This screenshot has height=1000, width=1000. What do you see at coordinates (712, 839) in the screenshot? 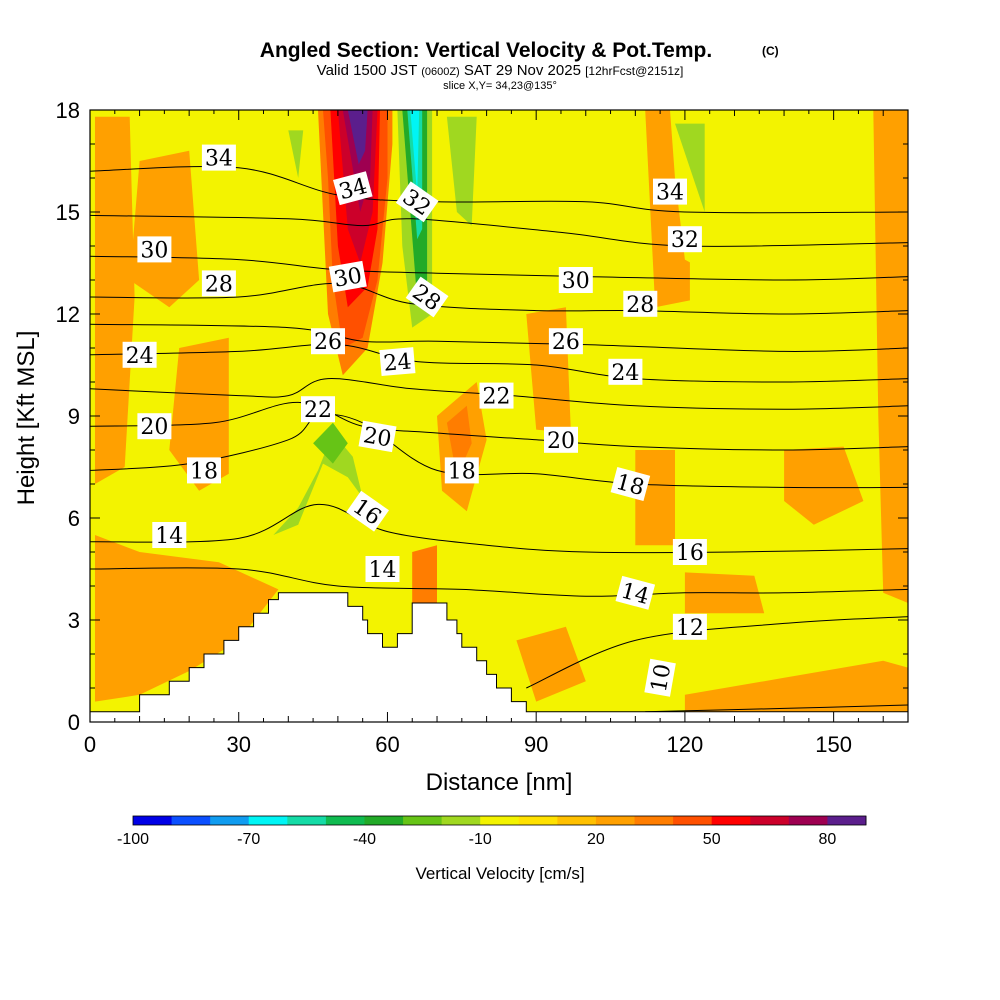
I see `colorbar-tick-label: 50` at bounding box center [712, 839].